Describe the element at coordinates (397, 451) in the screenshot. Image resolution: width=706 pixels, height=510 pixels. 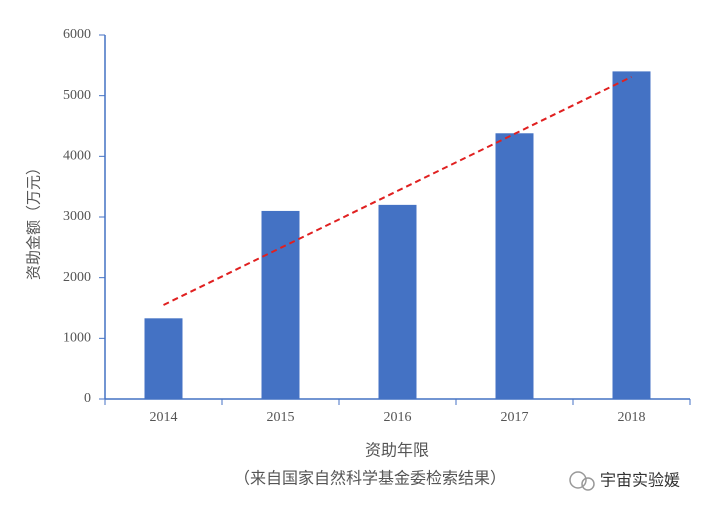
I see `x-axis-label: 资助年限` at that location.